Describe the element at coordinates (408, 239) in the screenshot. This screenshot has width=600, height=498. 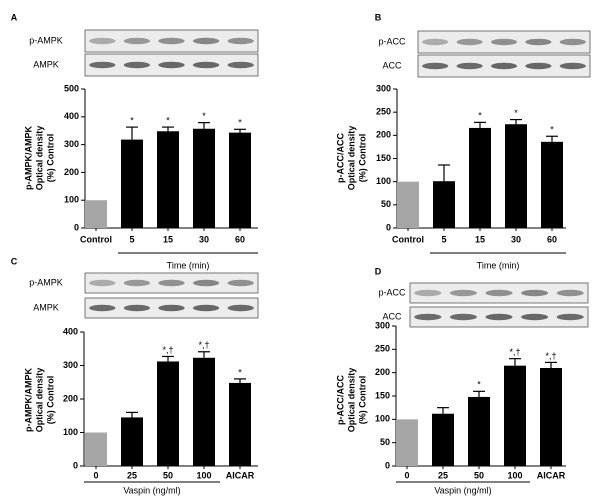
I see `x-tick-label: Control` at that location.